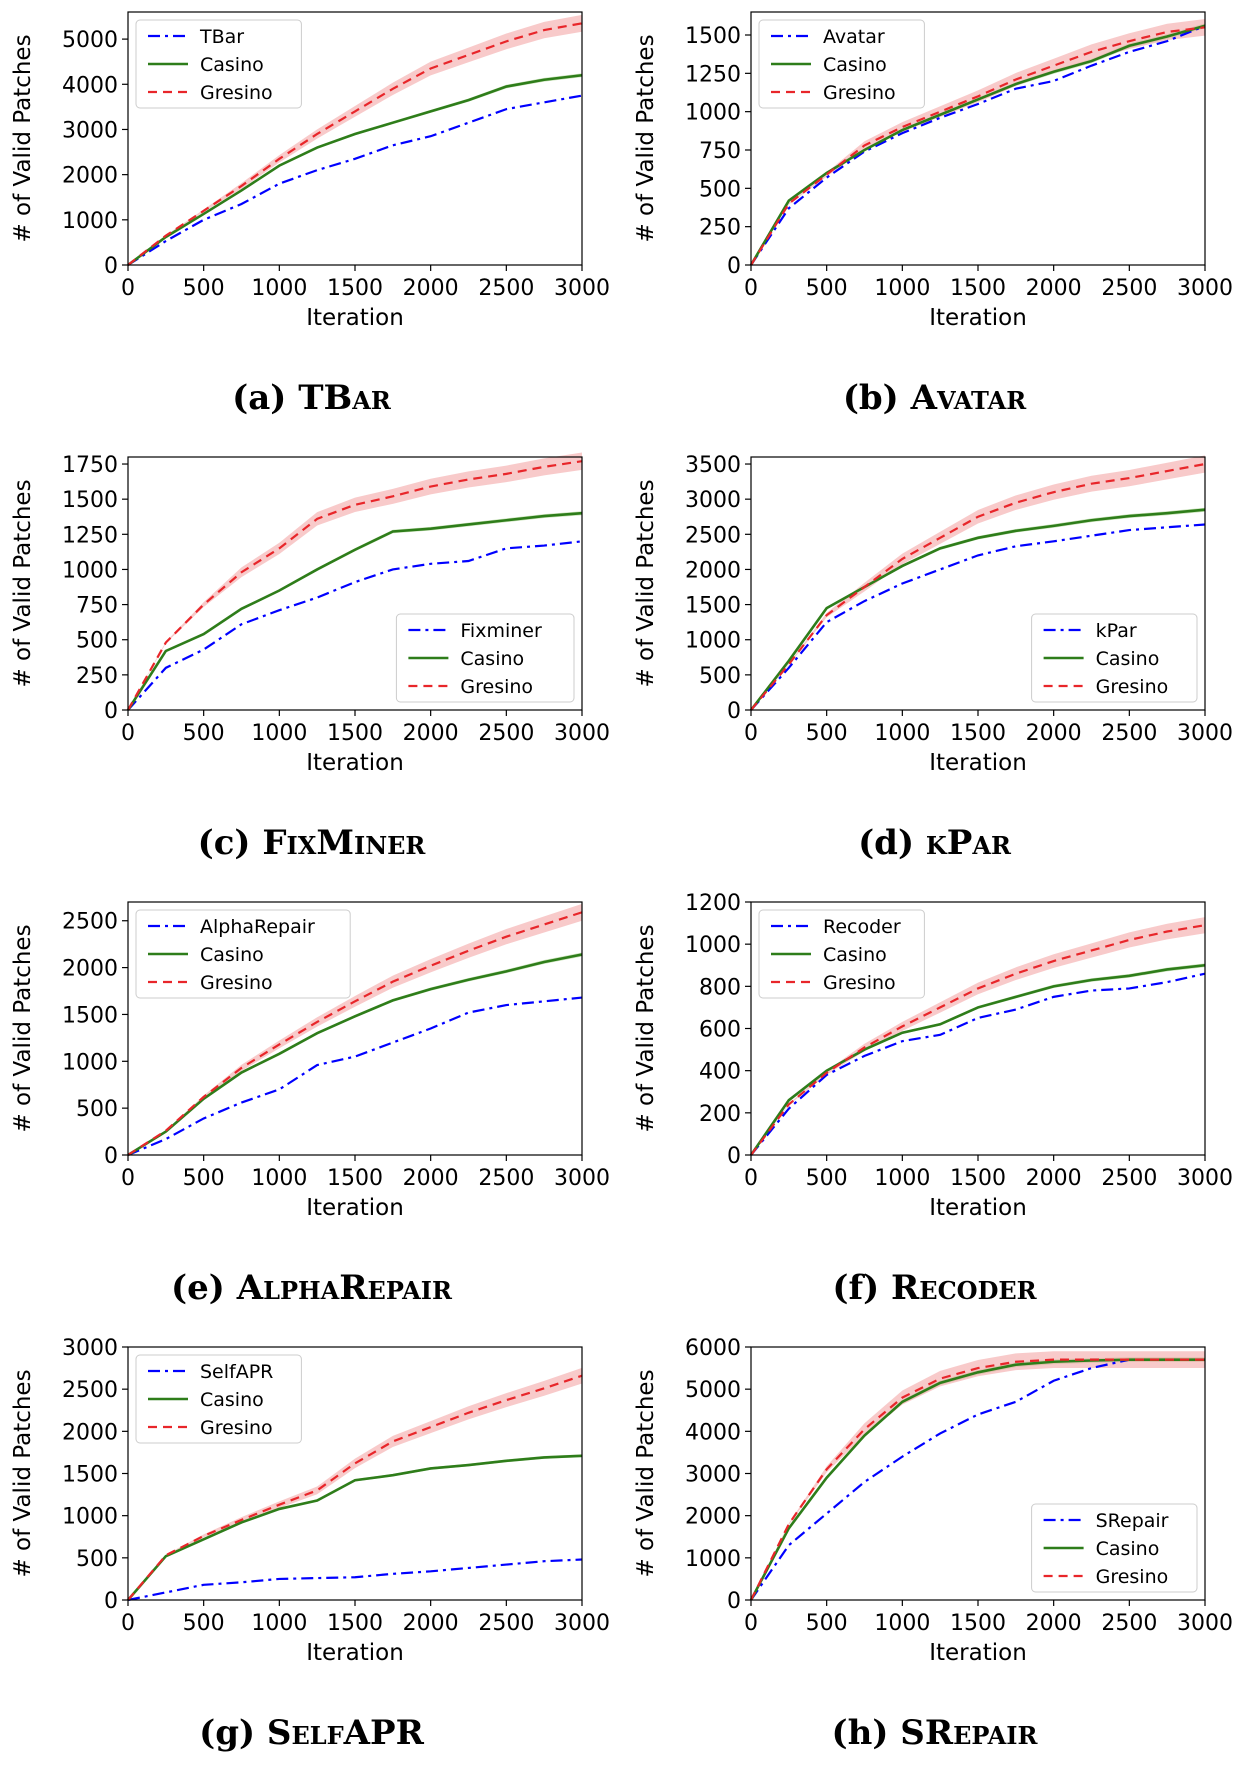  What do you see at coordinates (892, 843) in the screenshot?
I see `caption-label: (d)` at bounding box center [892, 843].